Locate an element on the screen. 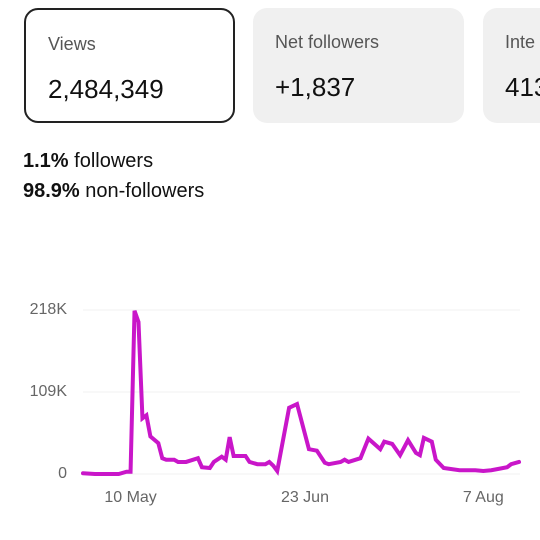  interactions-card: Inte 413 is located at coordinates (511, 65).